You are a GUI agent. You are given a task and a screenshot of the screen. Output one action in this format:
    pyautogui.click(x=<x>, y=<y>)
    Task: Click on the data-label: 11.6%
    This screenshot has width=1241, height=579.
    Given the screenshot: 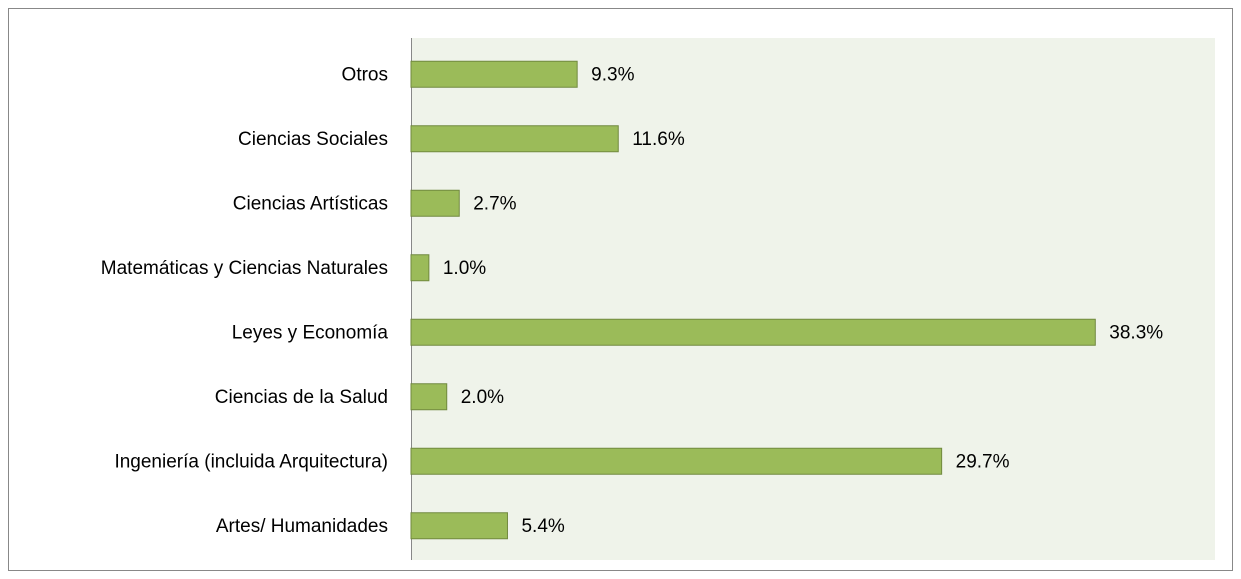 What is the action you would take?
    pyautogui.click(x=658, y=139)
    